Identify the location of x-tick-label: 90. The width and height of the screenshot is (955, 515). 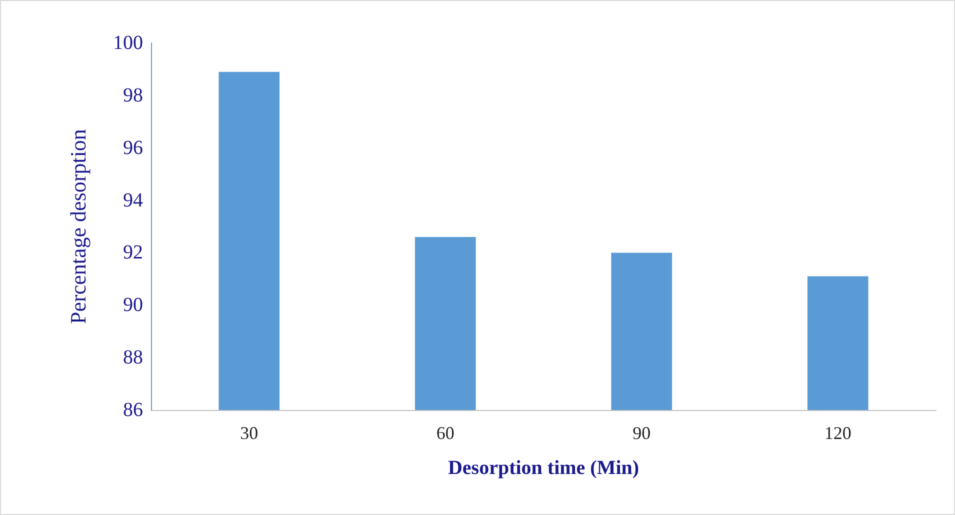
(641, 433).